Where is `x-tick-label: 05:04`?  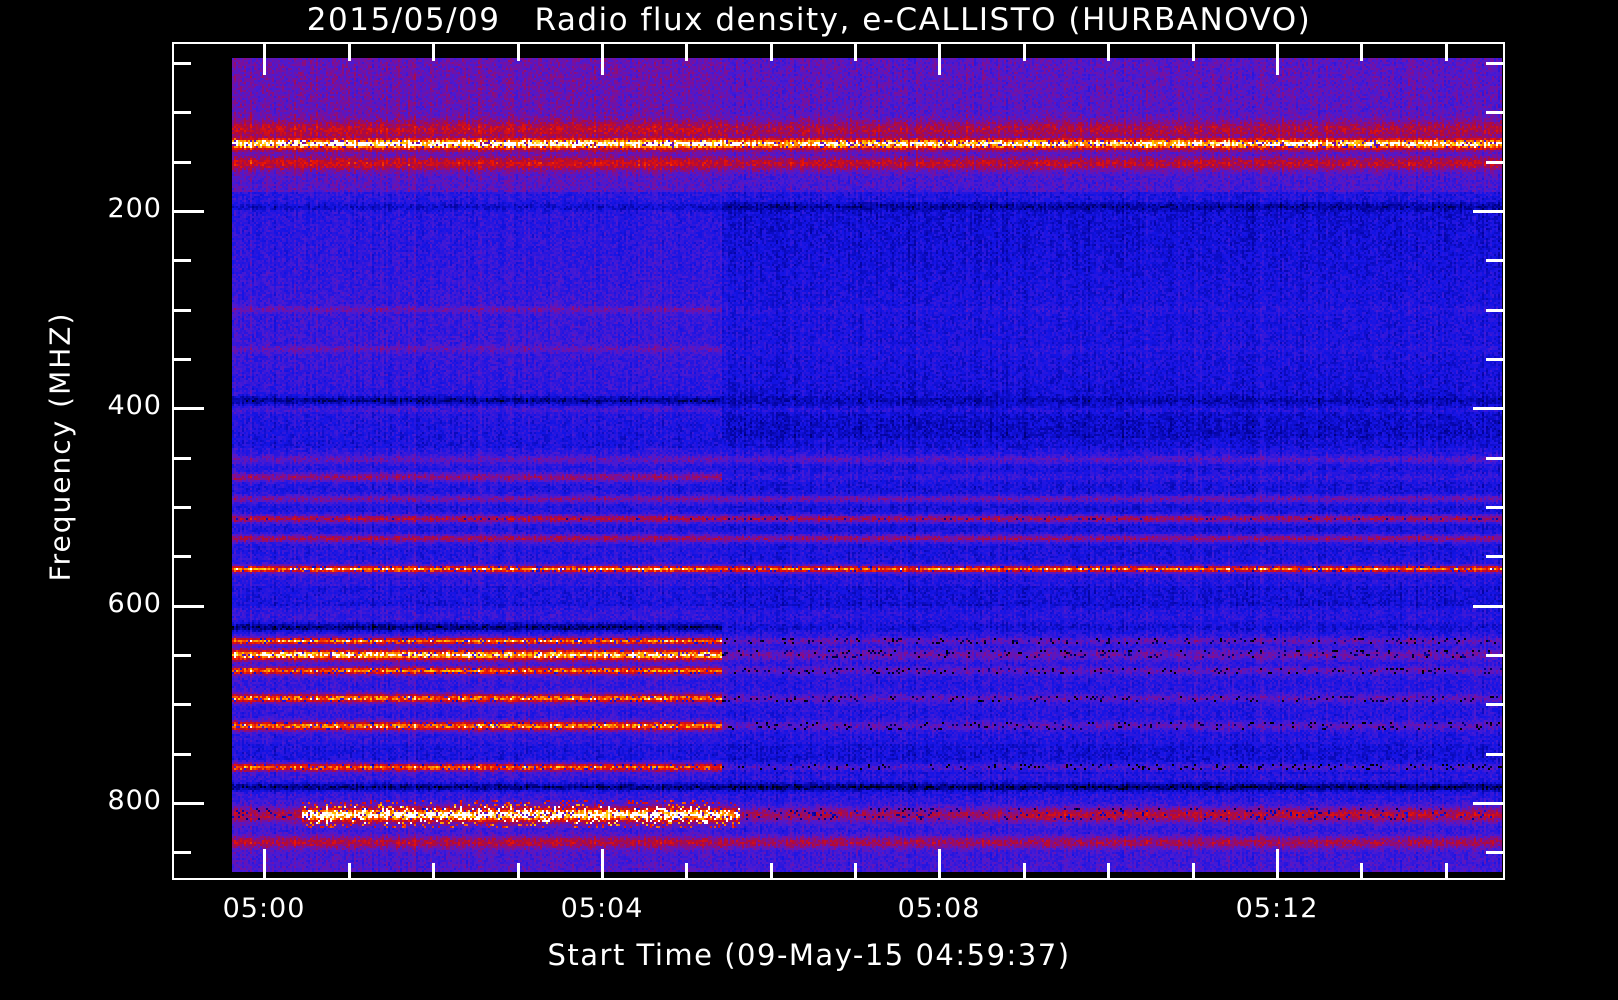 x-tick-label: 05:04 is located at coordinates (602, 908).